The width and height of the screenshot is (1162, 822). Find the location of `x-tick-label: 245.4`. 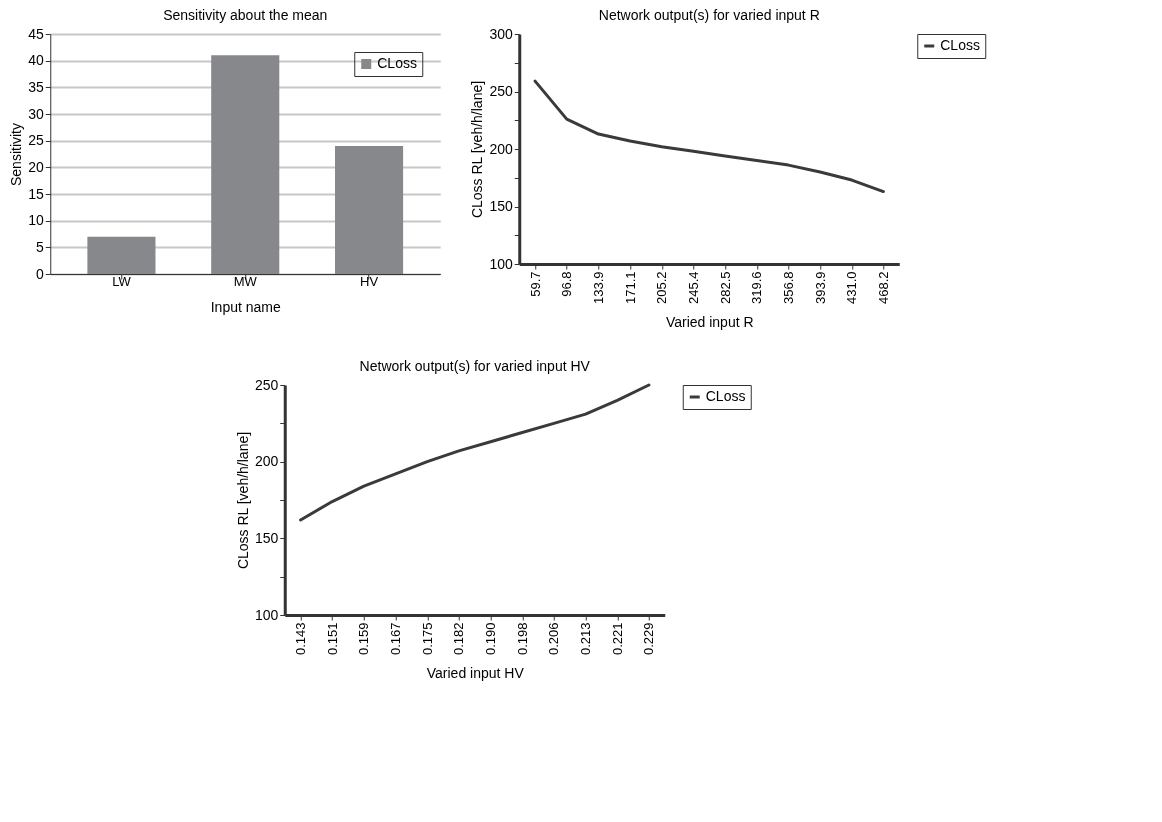

x-tick-label: 245.4 is located at coordinates (693, 288).